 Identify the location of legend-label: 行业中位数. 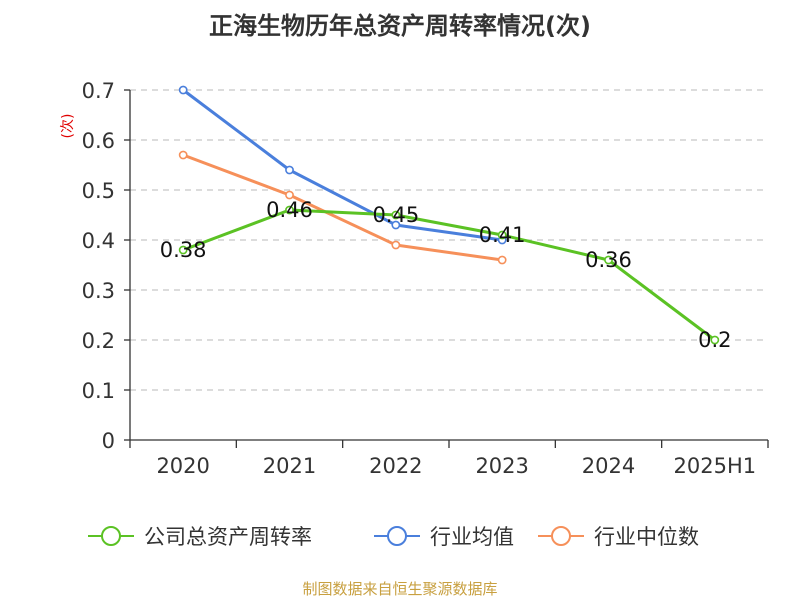
(646, 537).